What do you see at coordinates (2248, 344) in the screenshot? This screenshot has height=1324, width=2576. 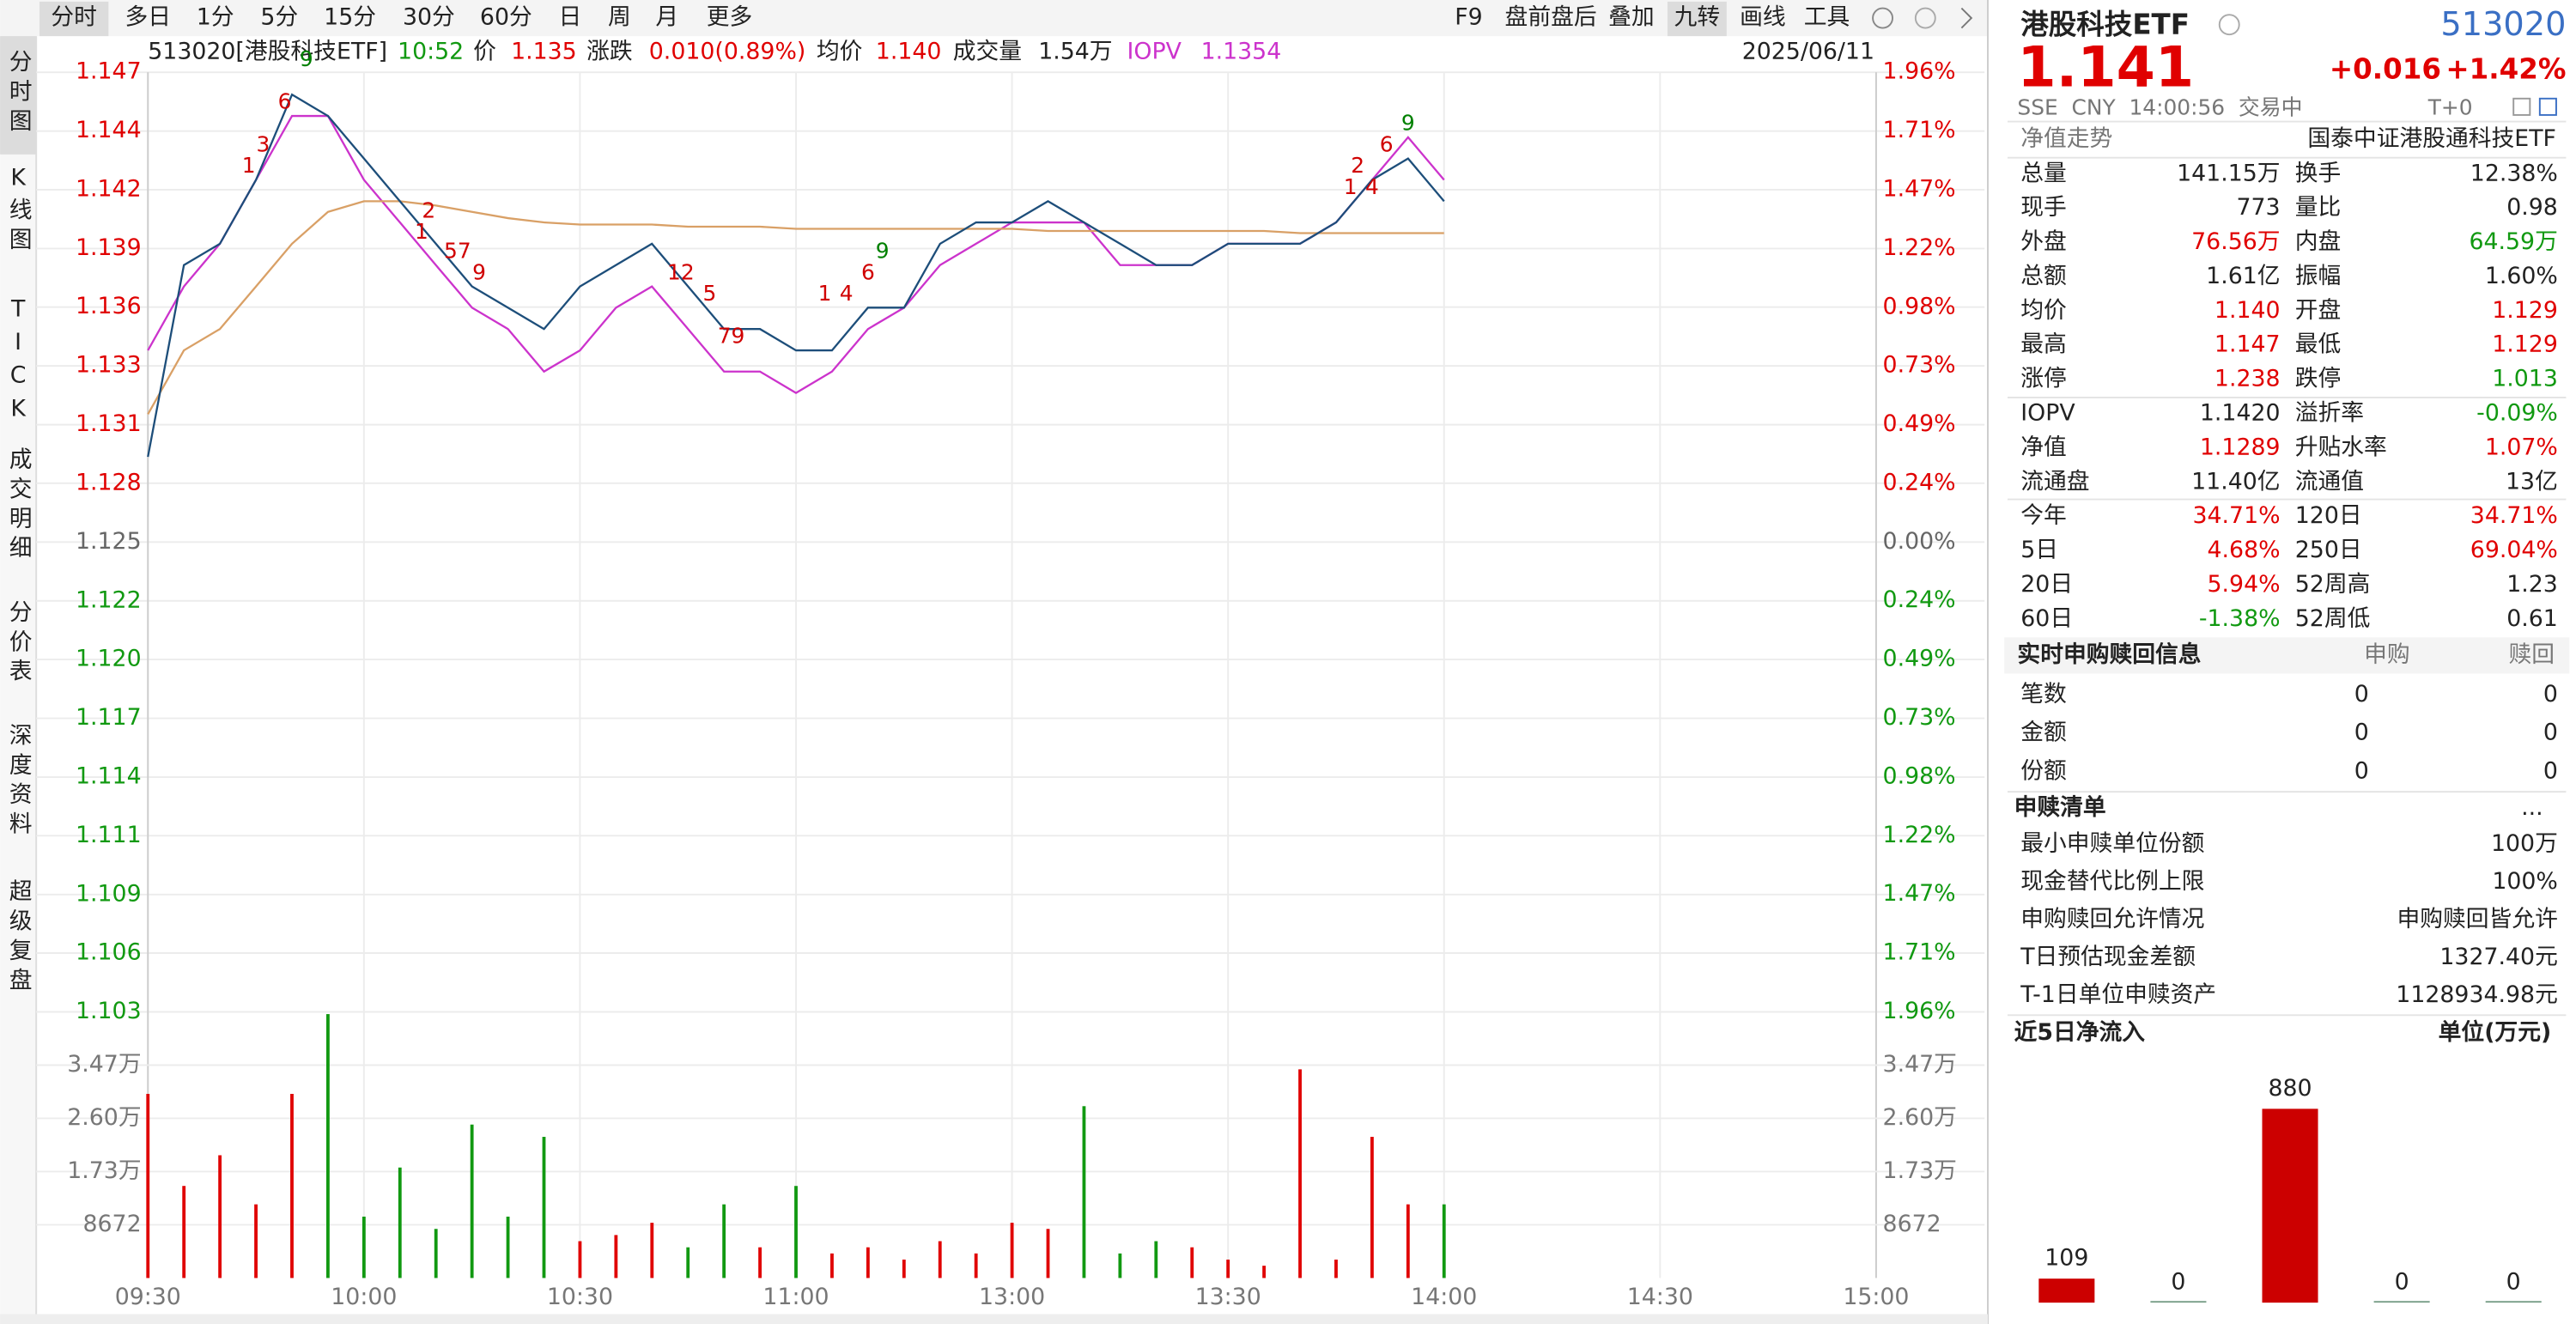 I see `stat-value: 1.147` at bounding box center [2248, 344].